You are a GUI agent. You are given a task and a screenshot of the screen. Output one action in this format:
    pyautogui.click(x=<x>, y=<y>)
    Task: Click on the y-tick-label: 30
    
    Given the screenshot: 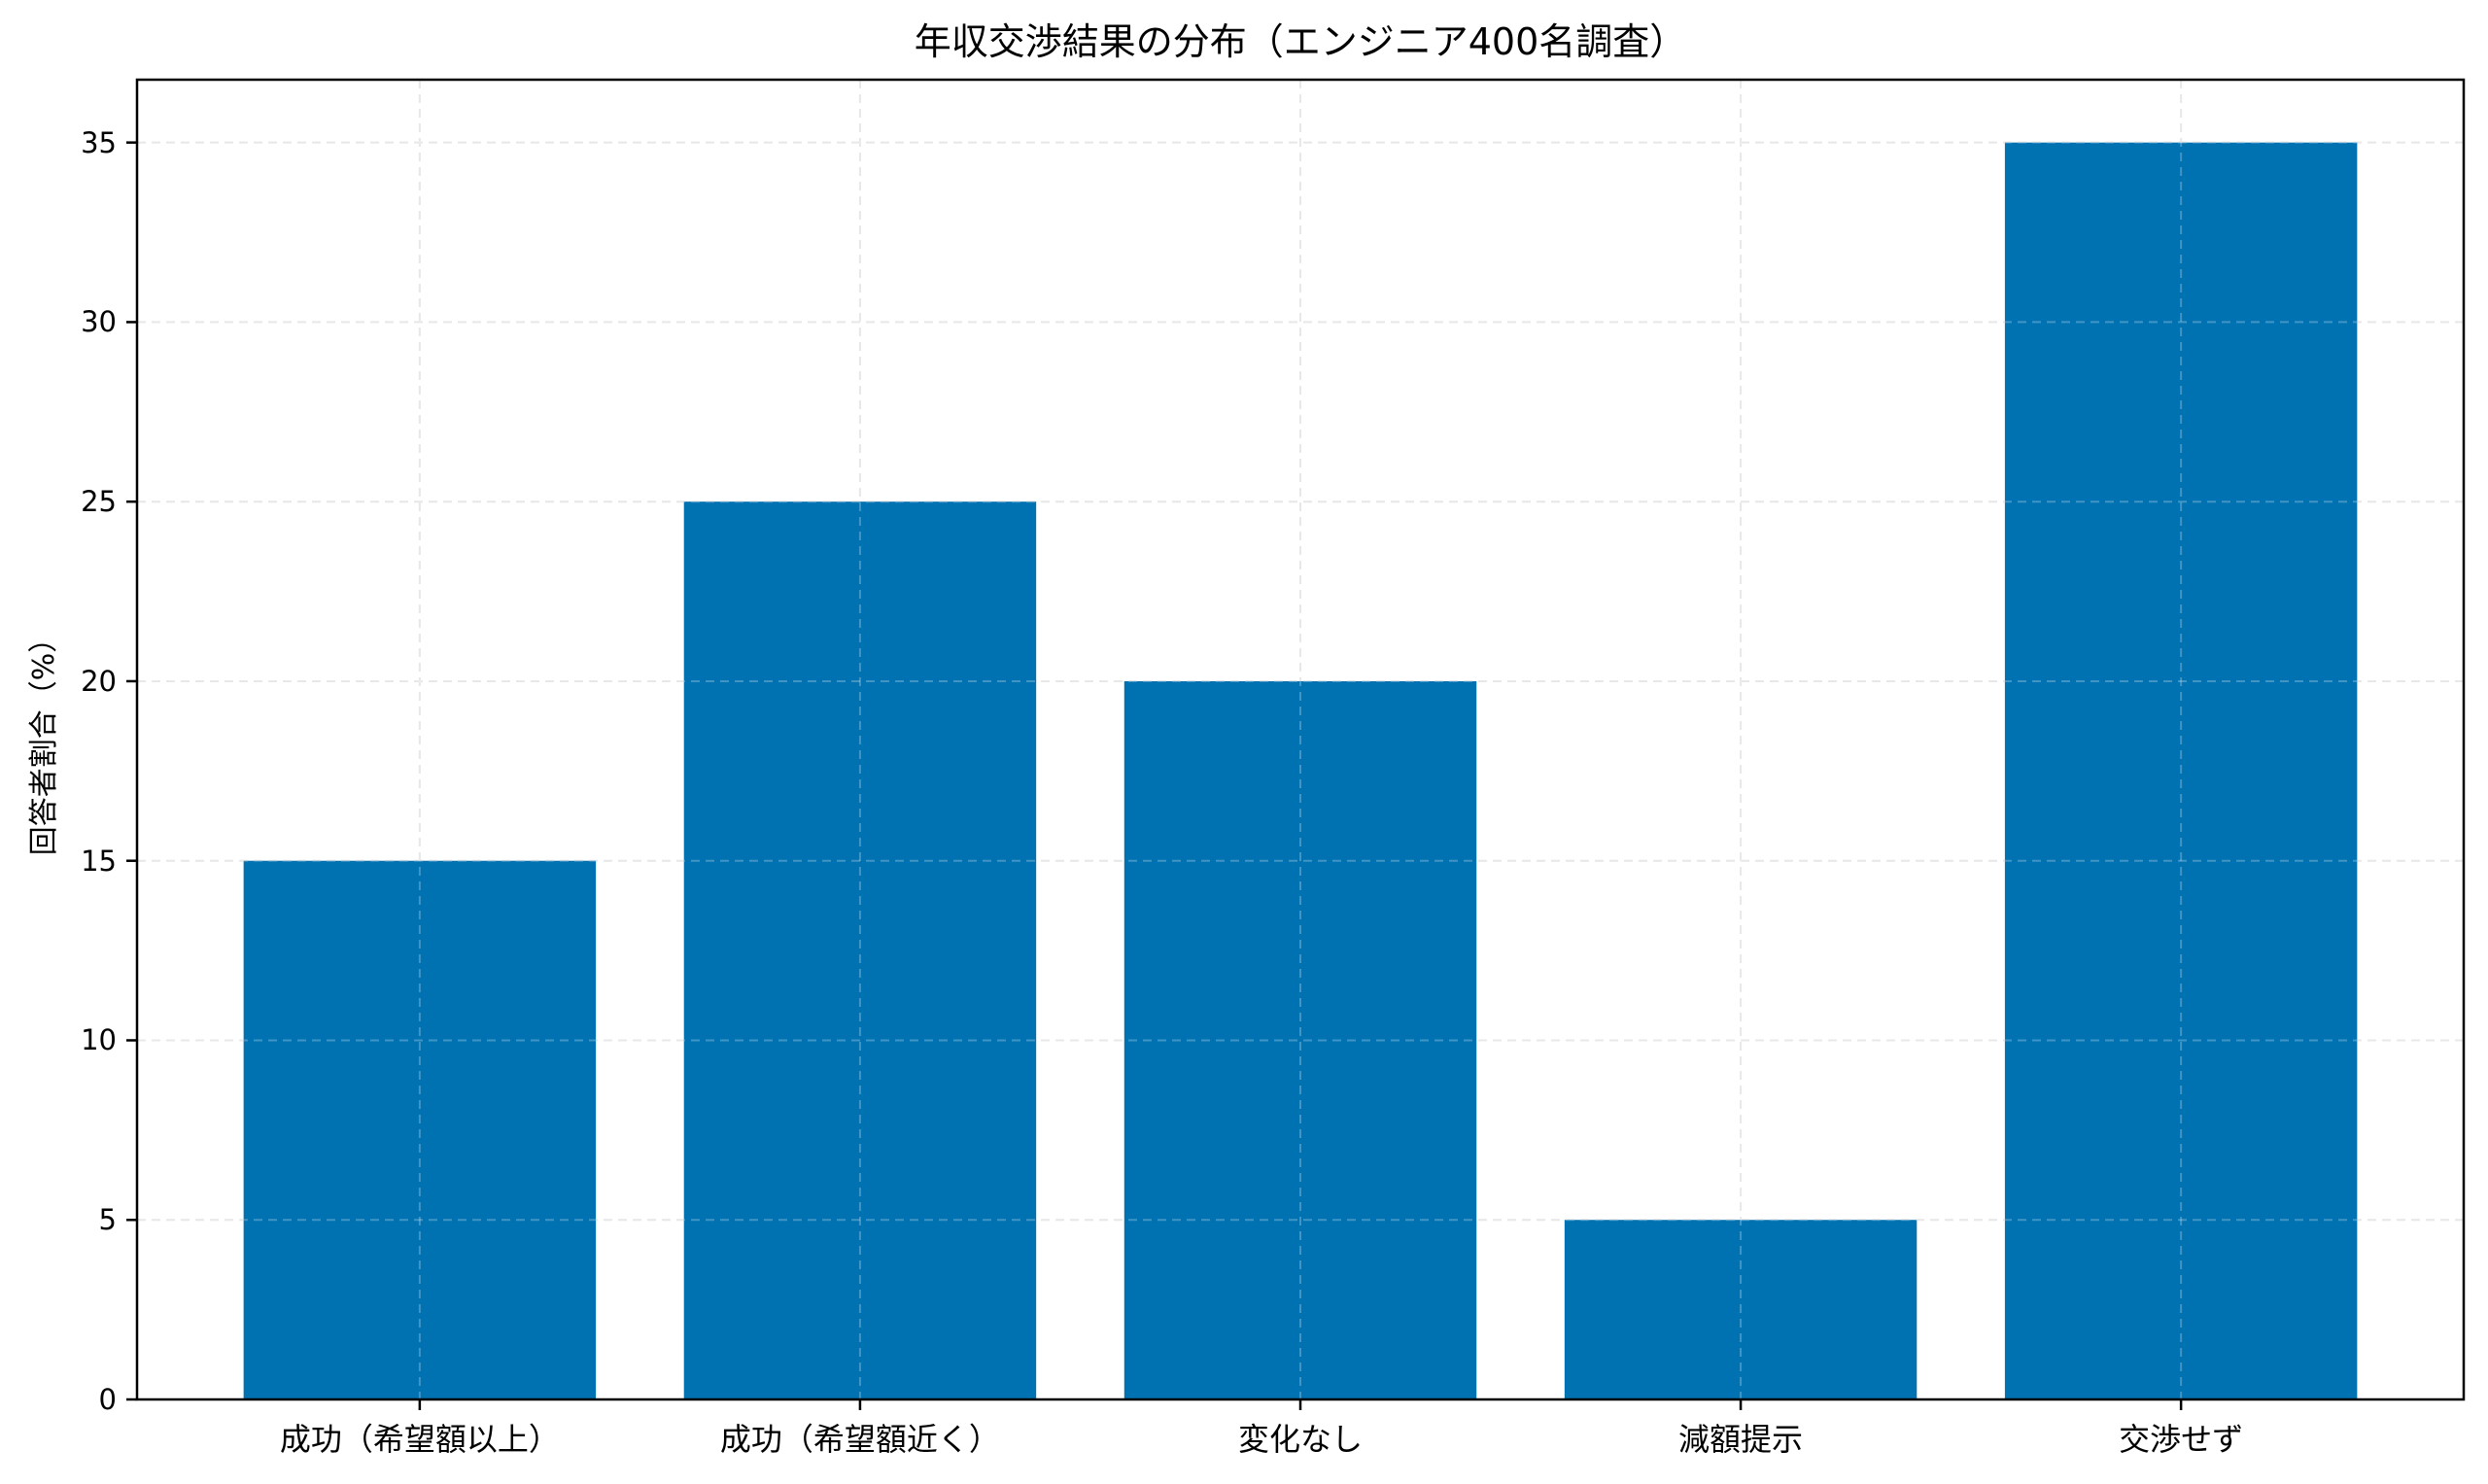 What is the action you would take?
    pyautogui.click(x=99, y=322)
    